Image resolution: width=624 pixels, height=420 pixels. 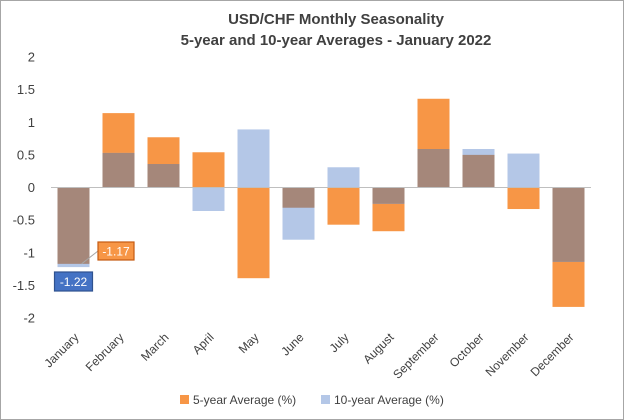 What do you see at coordinates (26, 89) in the screenshot?
I see `y-tick-label: 1.5` at bounding box center [26, 89].